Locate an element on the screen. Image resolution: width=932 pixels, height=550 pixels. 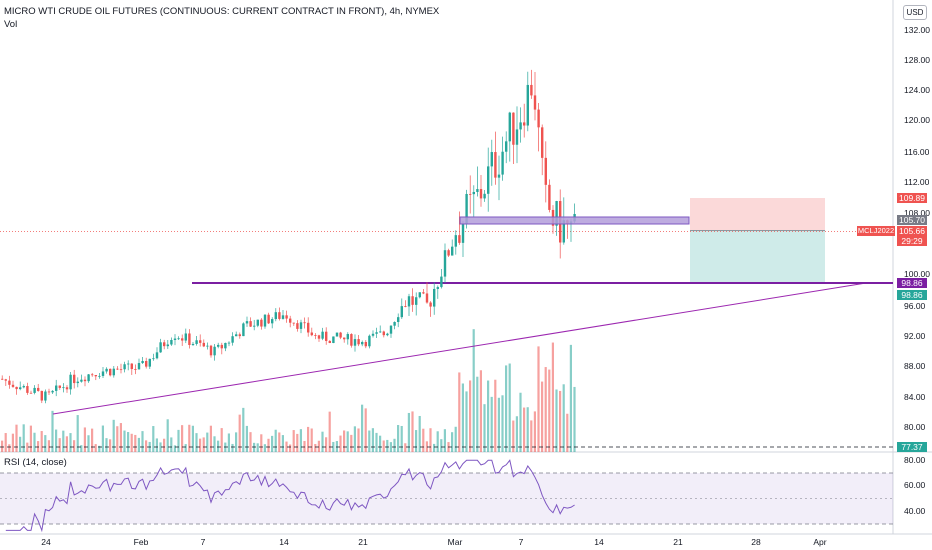
price-tick: 132.00 is located at coordinates (917, 30).